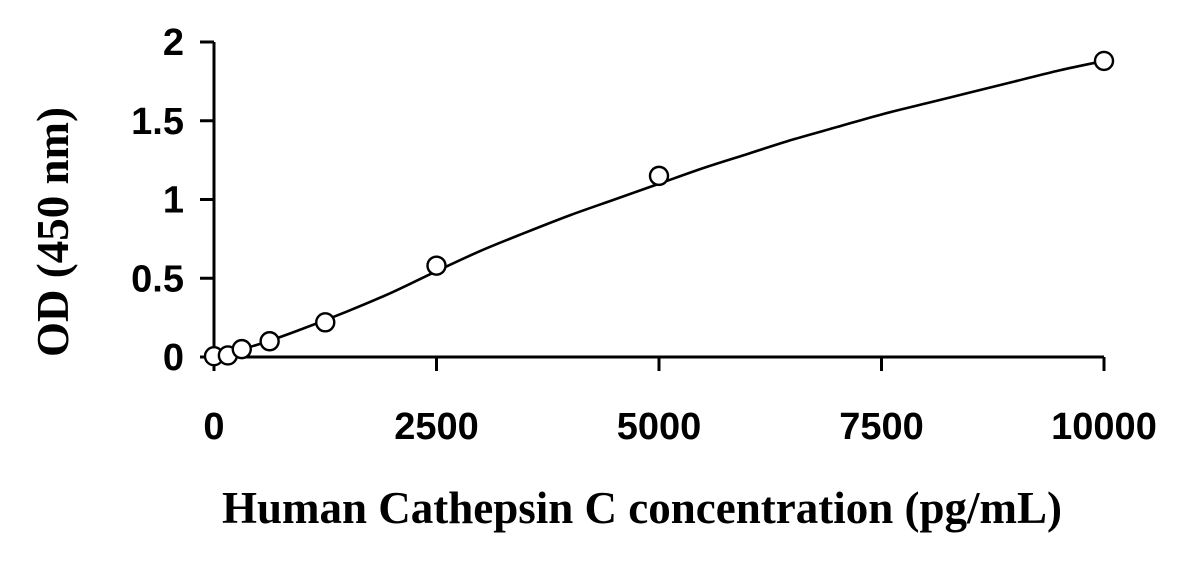 The width and height of the screenshot is (1191, 562). Describe the element at coordinates (157, 122) in the screenshot. I see `y-tick-label: 1.5` at that location.